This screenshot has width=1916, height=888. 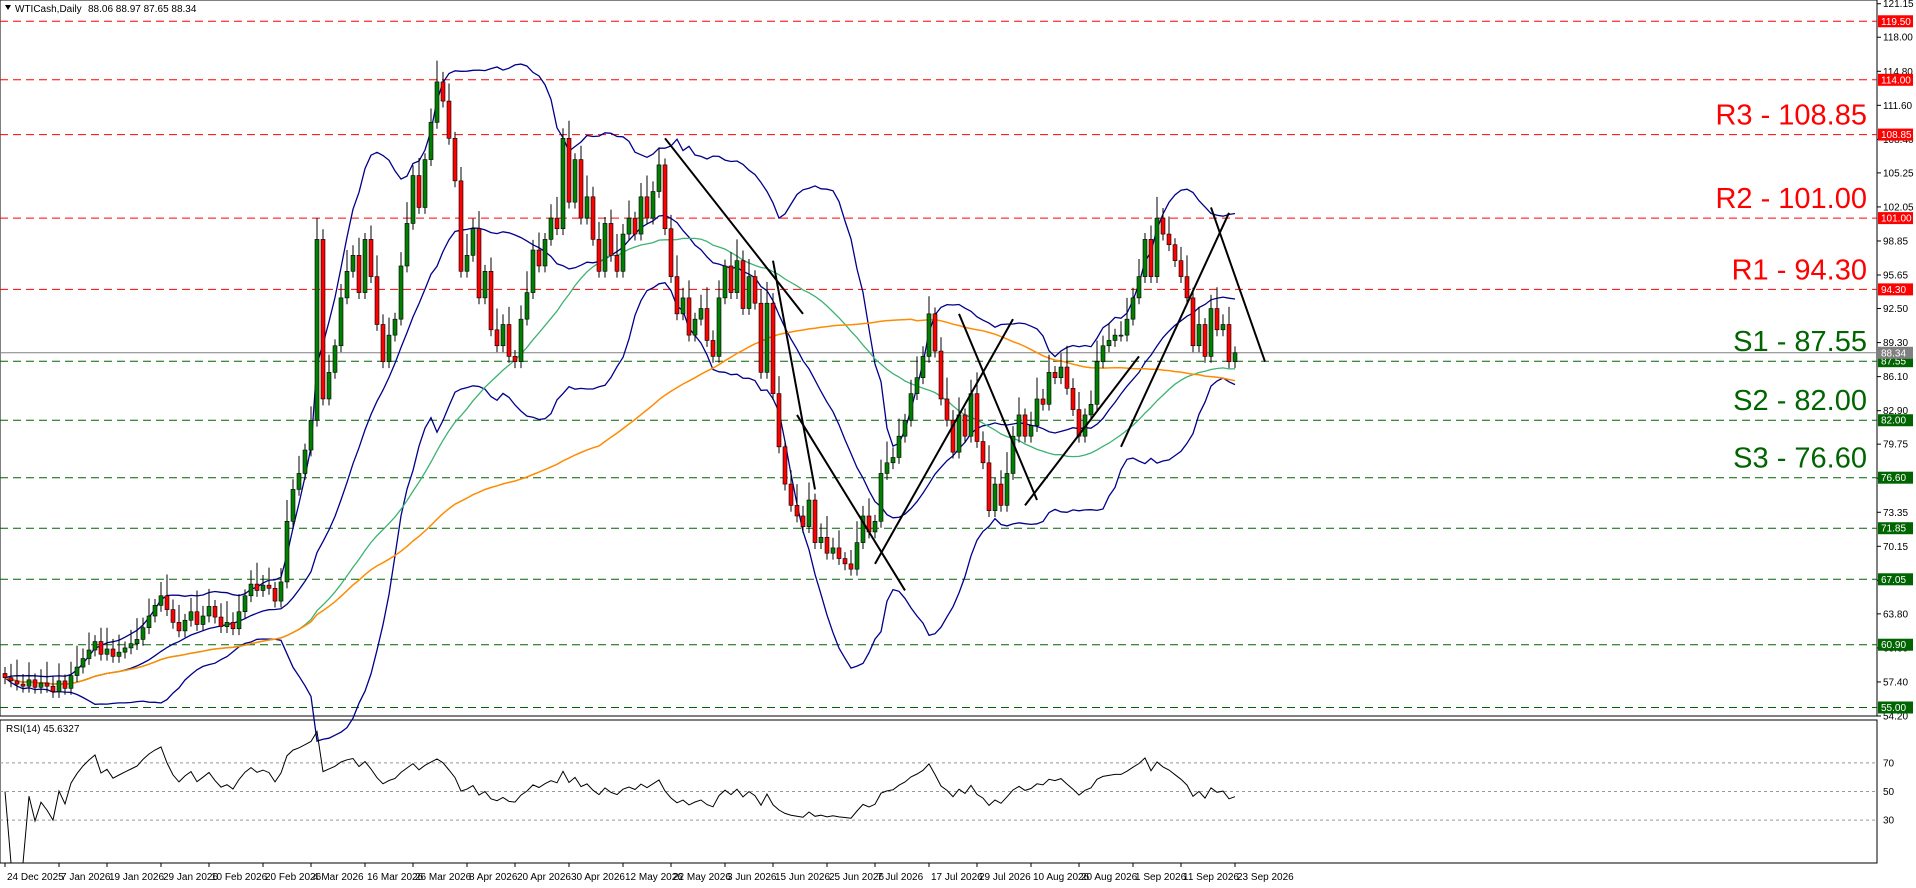 I want to click on level-badge, so click(x=1895, y=21).